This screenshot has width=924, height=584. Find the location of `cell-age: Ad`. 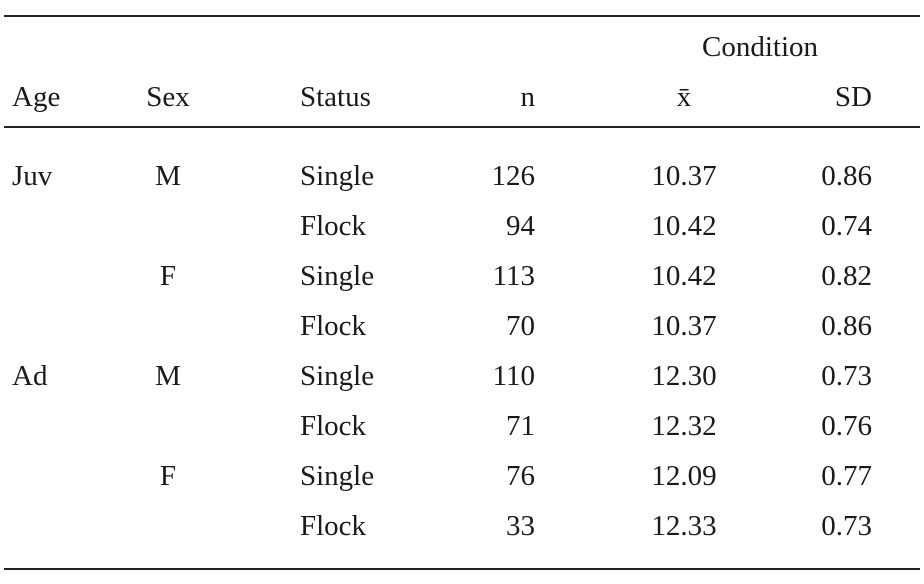

cell-age: Ad is located at coordinates (30, 376).